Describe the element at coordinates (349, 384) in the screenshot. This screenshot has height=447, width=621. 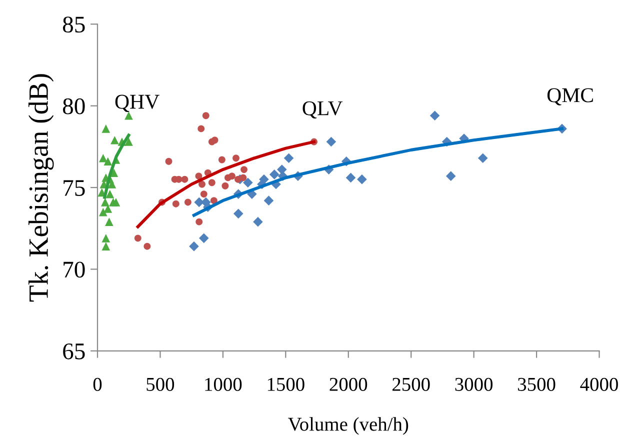
I see `x-tick-label: 2000` at that location.